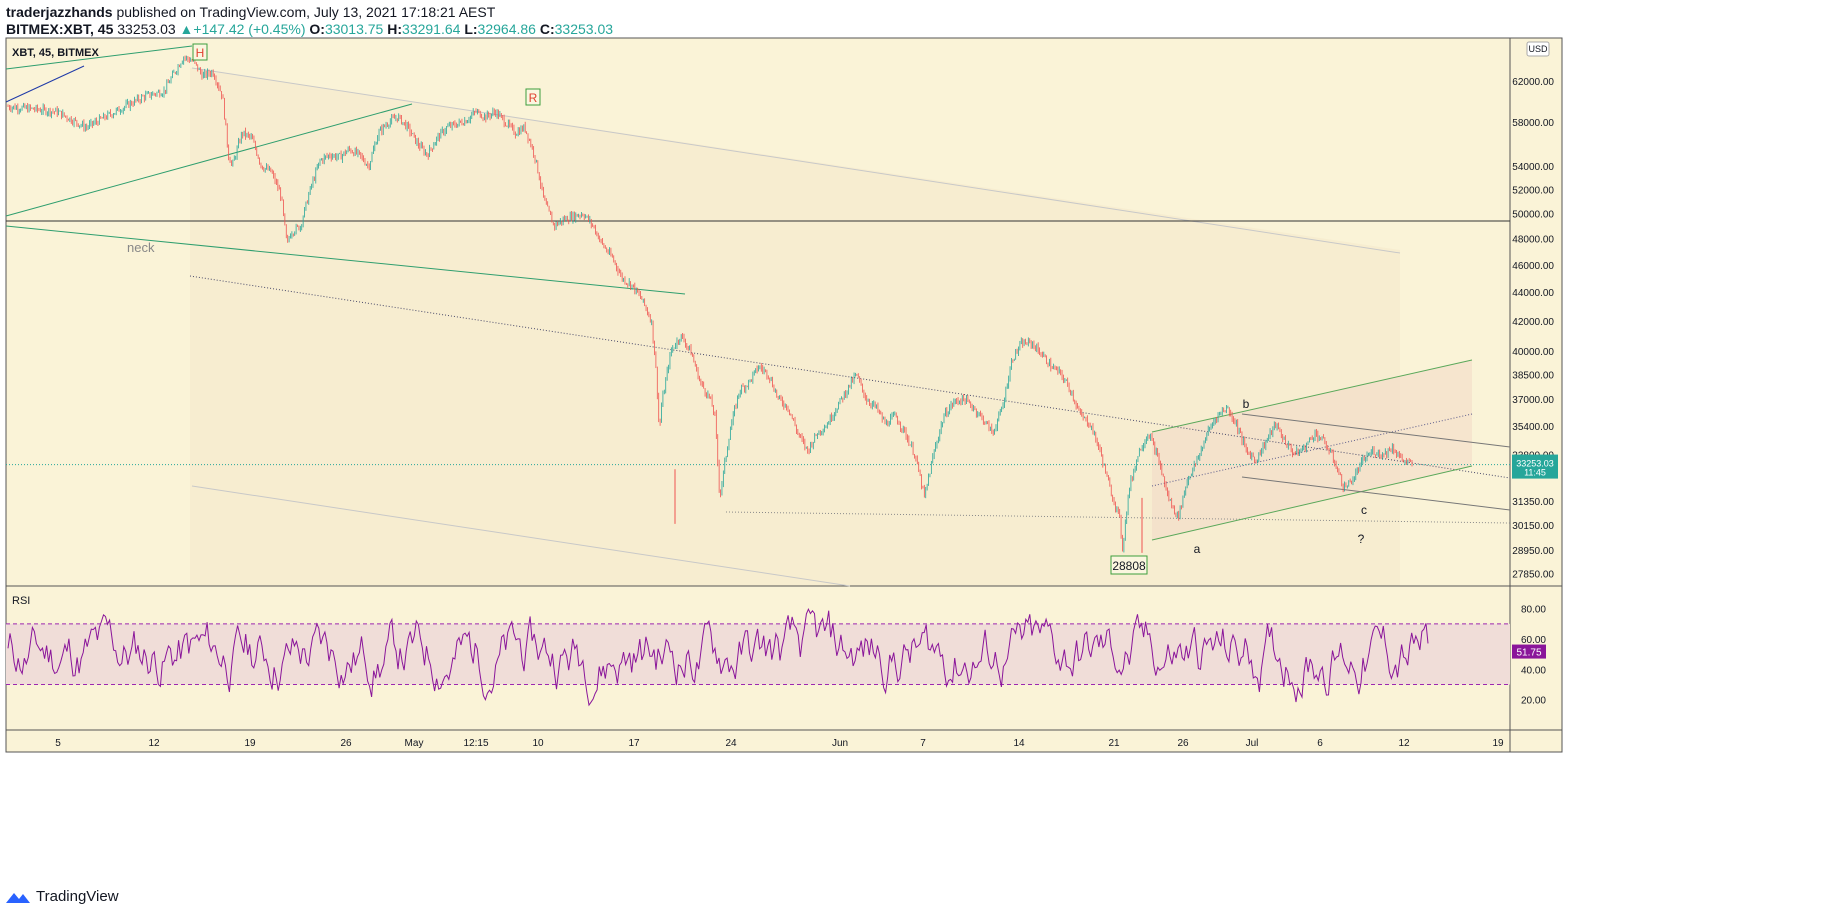 This screenshot has height=915, width=1828. What do you see at coordinates (249, 29) in the screenshot?
I see `price-change: +147.42 (+0.45%)` at bounding box center [249, 29].